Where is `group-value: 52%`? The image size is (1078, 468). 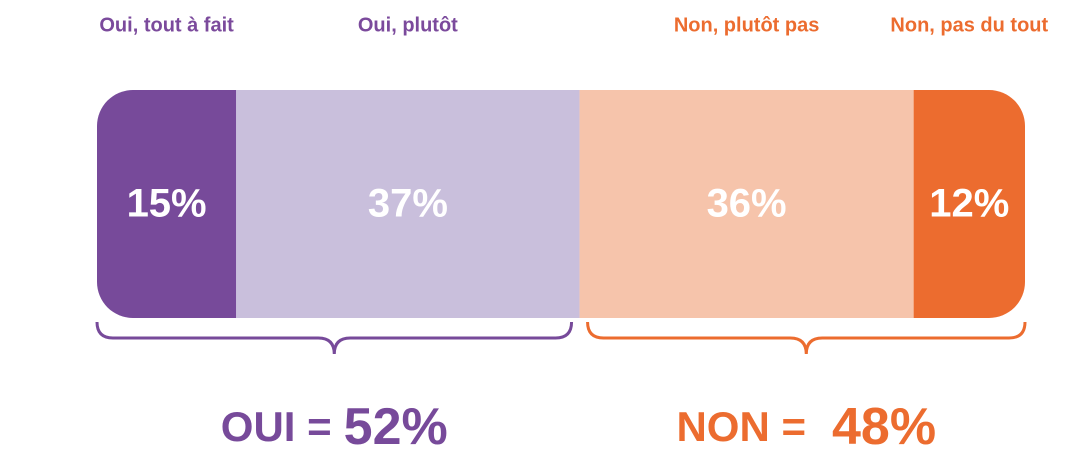
group-value: 52% is located at coordinates (396, 427).